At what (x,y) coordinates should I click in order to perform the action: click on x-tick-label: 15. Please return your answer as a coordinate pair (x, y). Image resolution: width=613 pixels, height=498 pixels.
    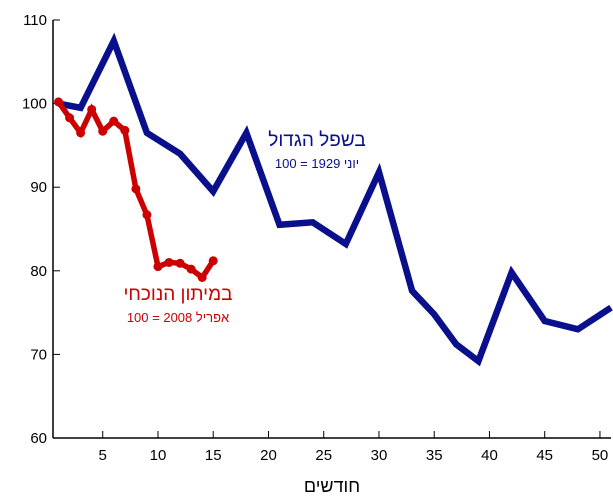
    Looking at the image, I should click on (213, 455).